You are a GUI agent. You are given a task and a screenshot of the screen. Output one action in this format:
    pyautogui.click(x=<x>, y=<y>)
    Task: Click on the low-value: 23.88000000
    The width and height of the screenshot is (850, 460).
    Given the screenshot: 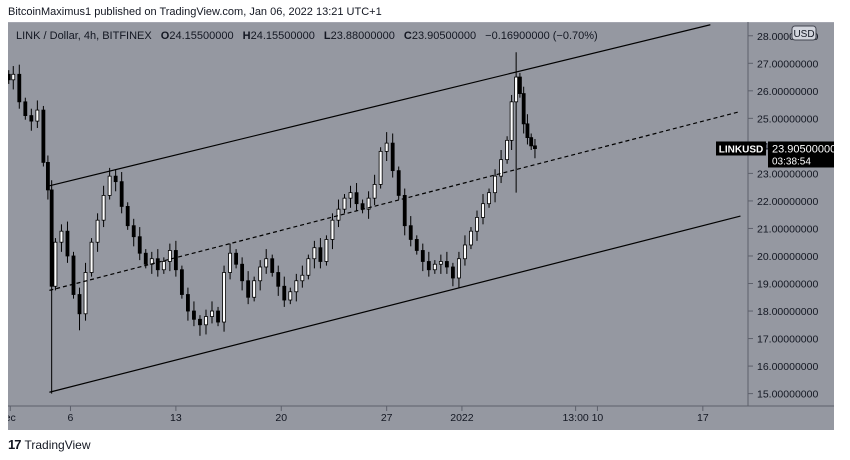 What is the action you would take?
    pyautogui.click(x=363, y=36)
    